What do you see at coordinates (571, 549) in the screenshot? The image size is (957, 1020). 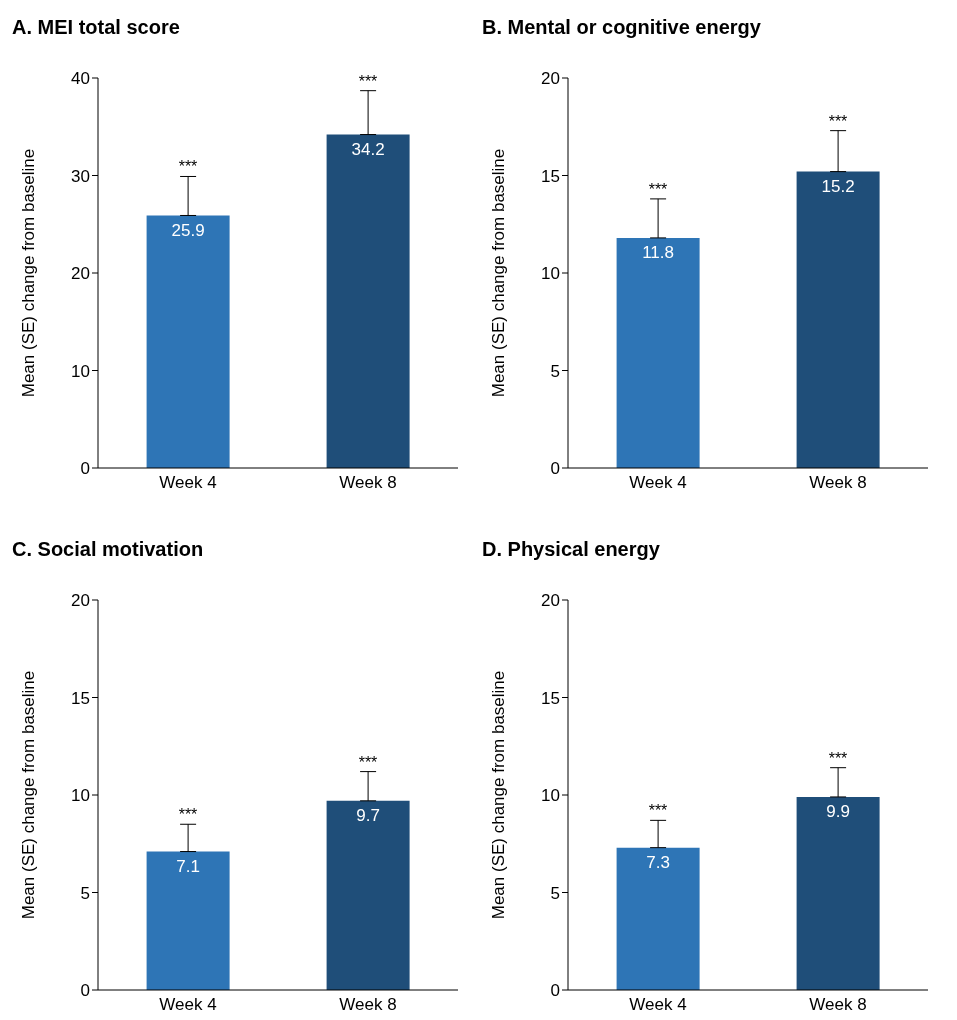 I see `chart-title: D. Physical energy` at bounding box center [571, 549].